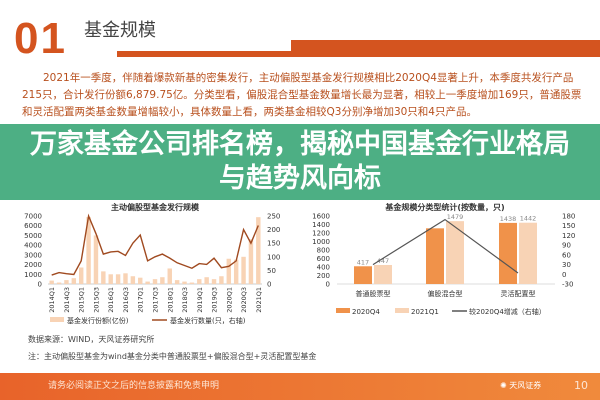  I want to click on series-line, so click(445, 246).